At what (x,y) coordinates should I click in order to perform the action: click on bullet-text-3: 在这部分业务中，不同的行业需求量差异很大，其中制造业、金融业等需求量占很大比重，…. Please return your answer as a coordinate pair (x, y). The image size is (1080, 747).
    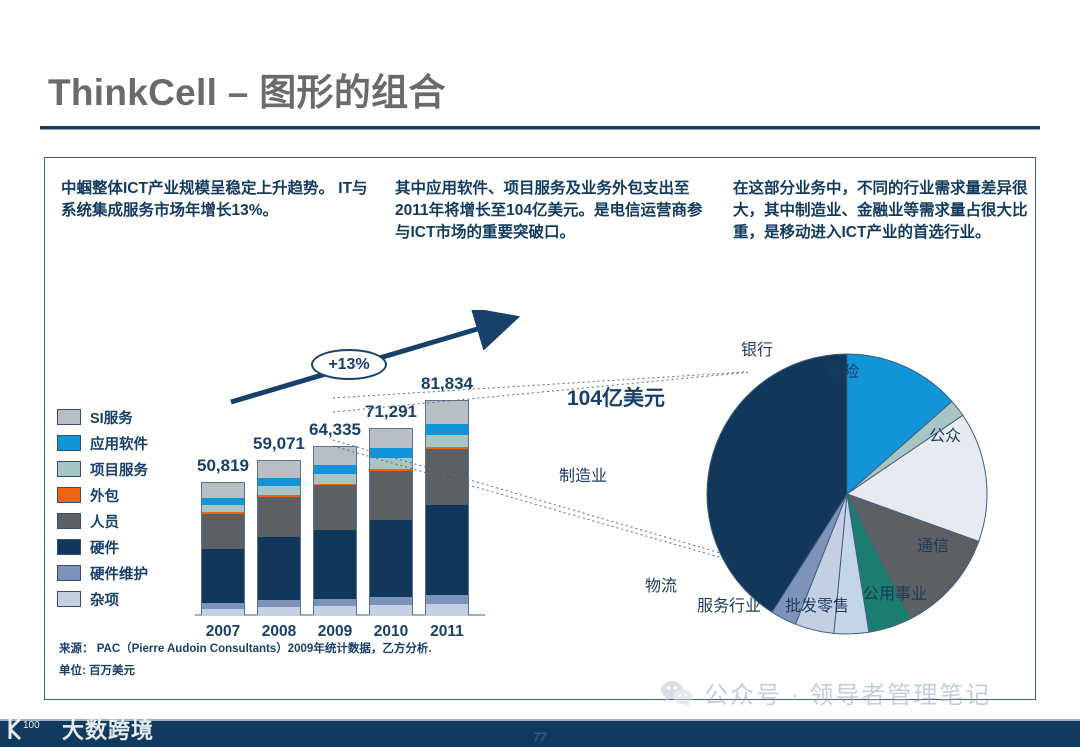
    Looking at the image, I should click on (880, 210).